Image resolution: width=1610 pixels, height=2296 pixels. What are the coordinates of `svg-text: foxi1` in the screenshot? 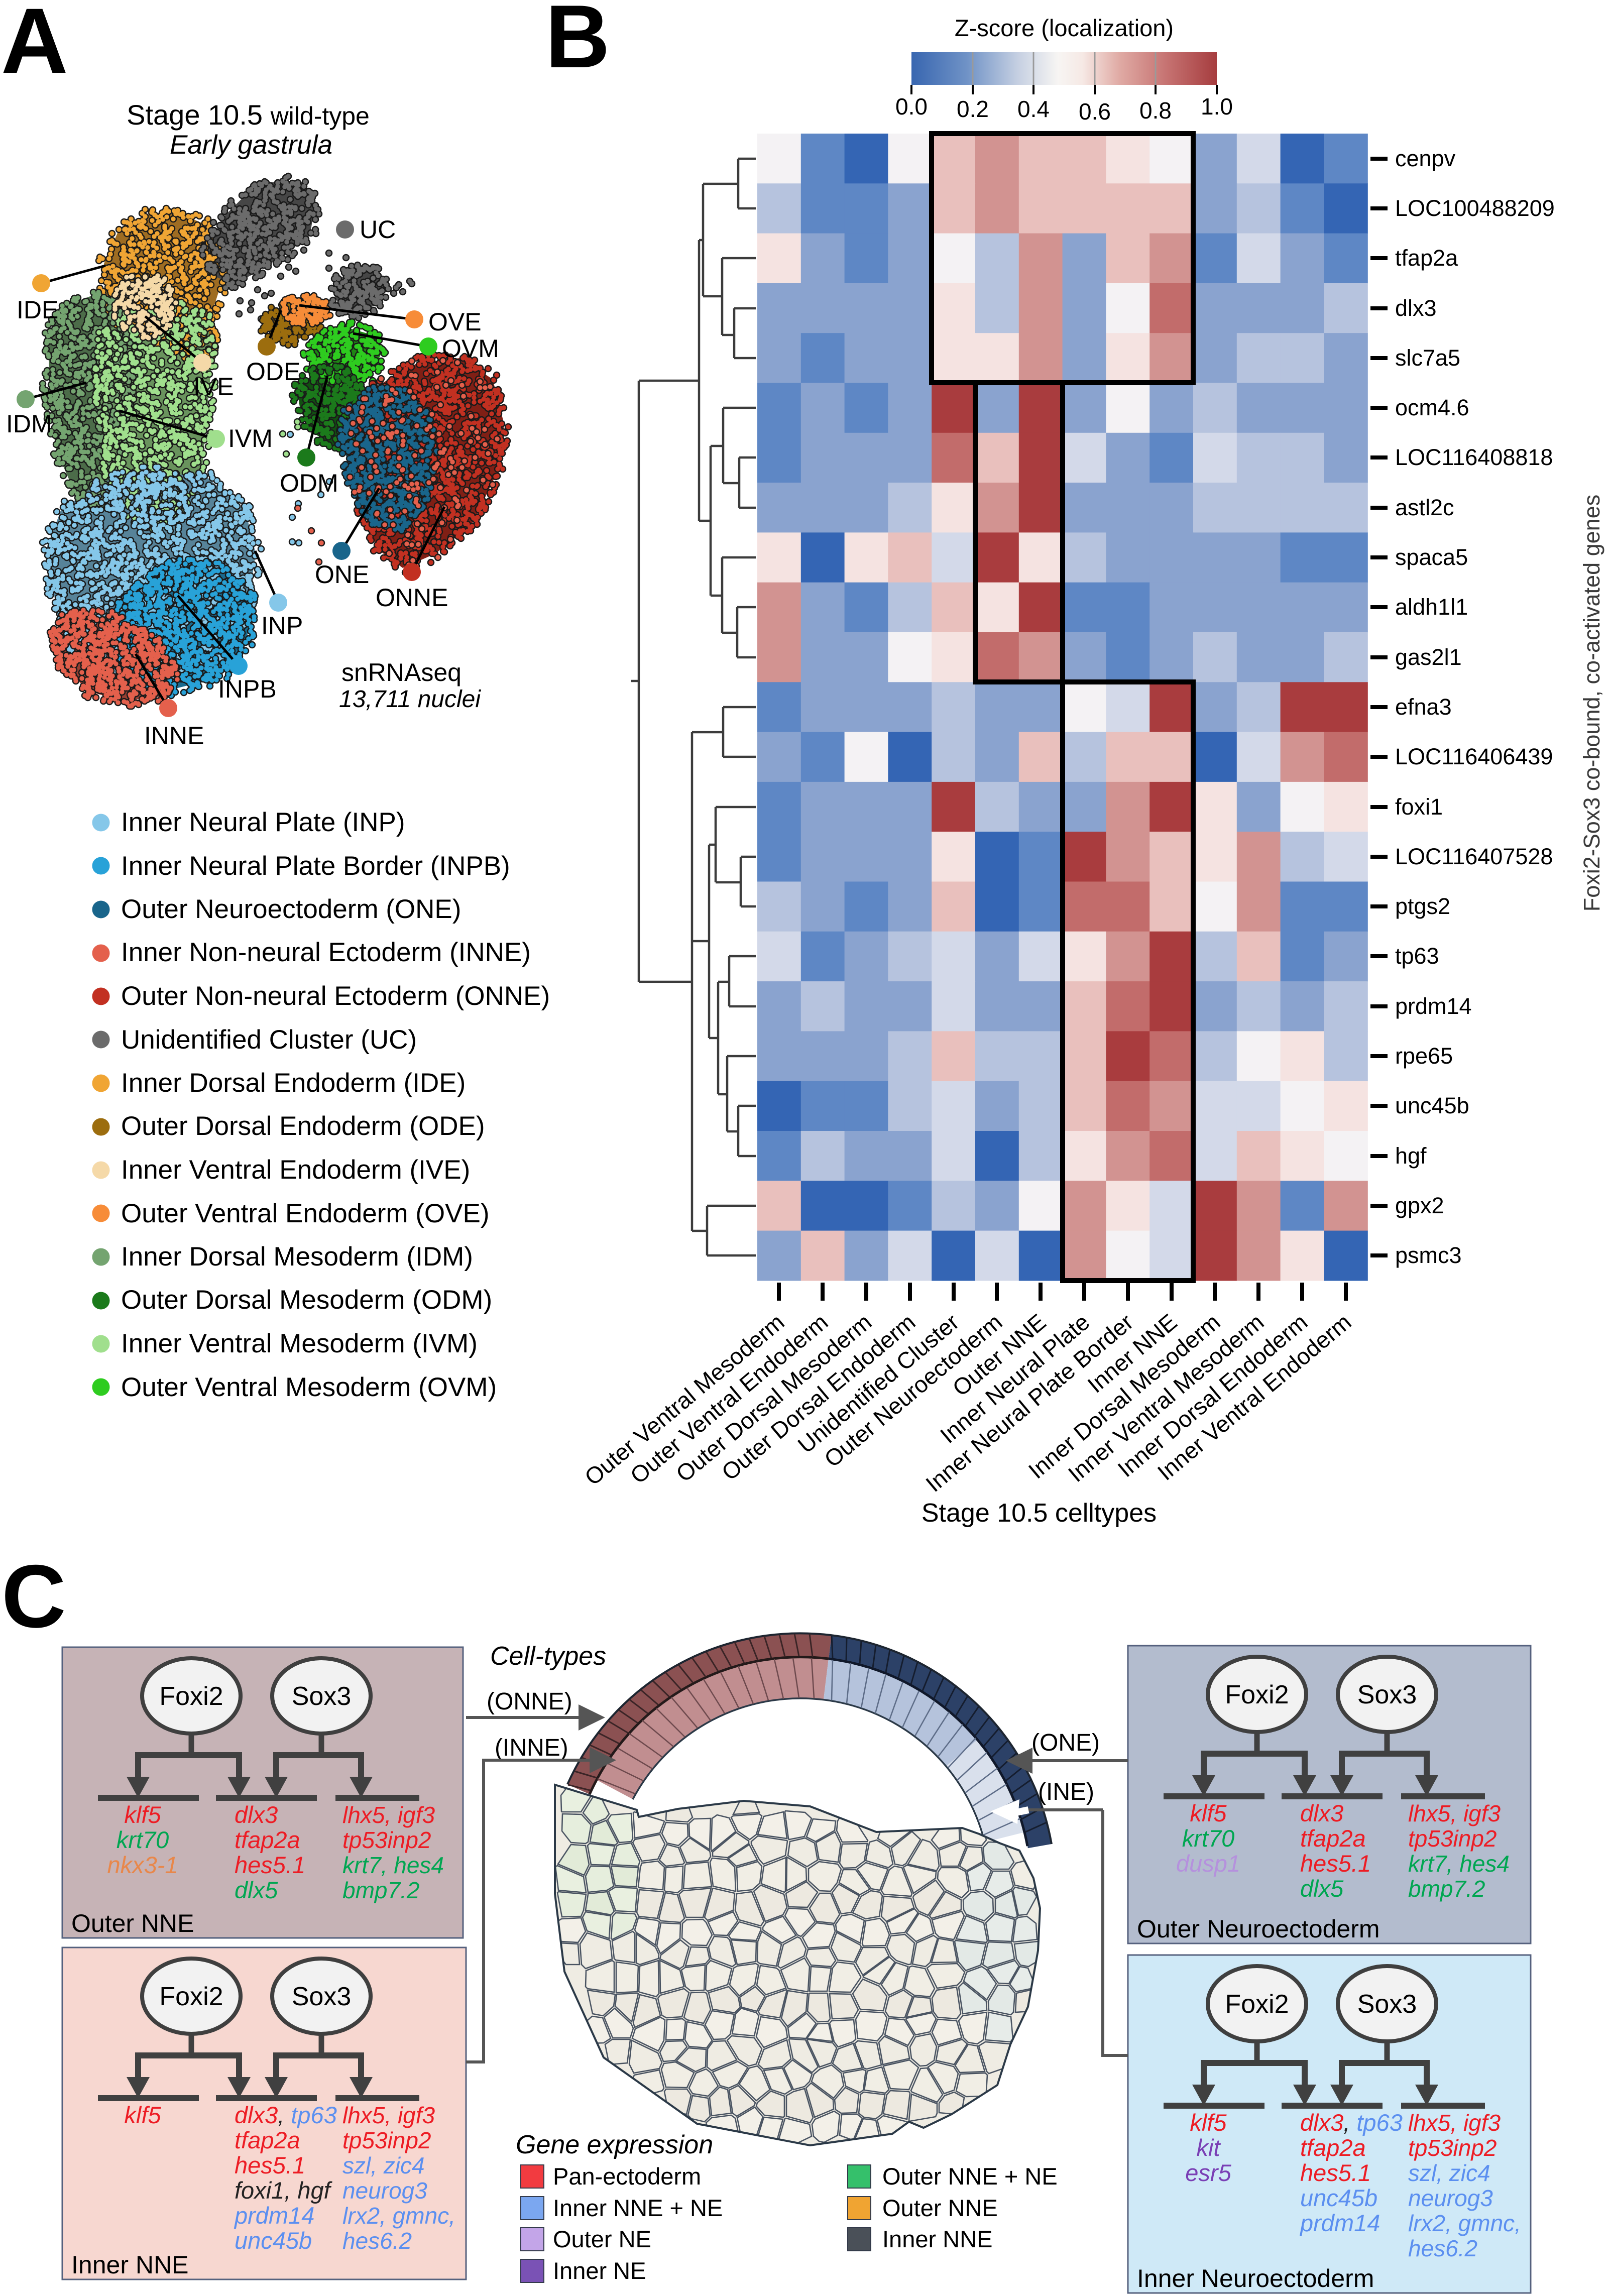 It's located at (1419, 807).